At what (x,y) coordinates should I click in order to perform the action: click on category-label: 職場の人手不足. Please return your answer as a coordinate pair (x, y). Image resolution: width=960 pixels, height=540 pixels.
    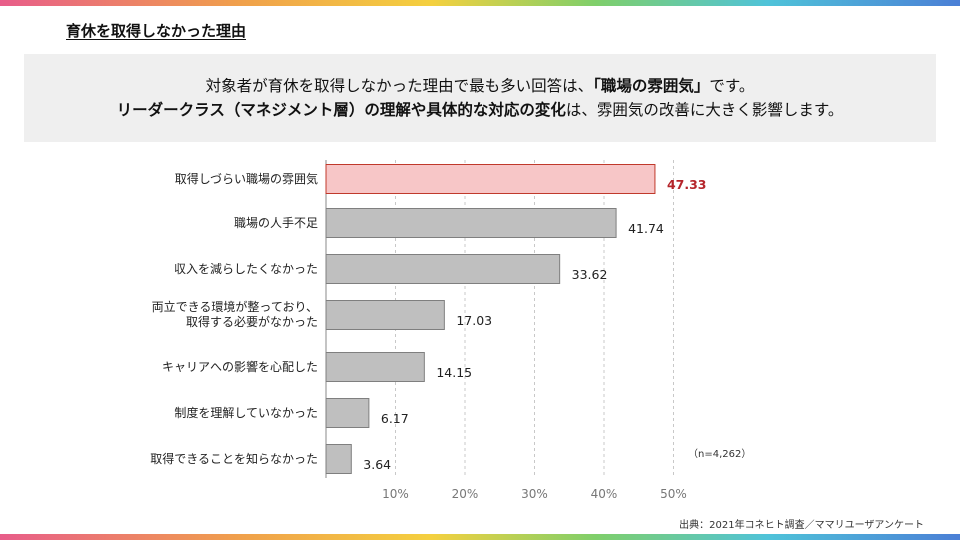
    Looking at the image, I should click on (275, 222).